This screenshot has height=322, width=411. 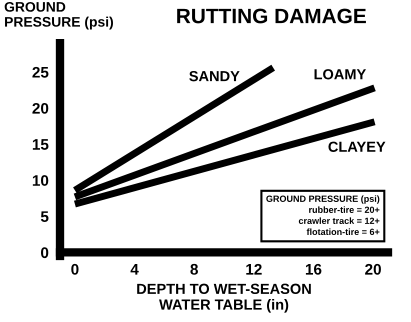 What do you see at coordinates (314, 269) in the screenshot?
I see `x-tick-label: 16` at bounding box center [314, 269].